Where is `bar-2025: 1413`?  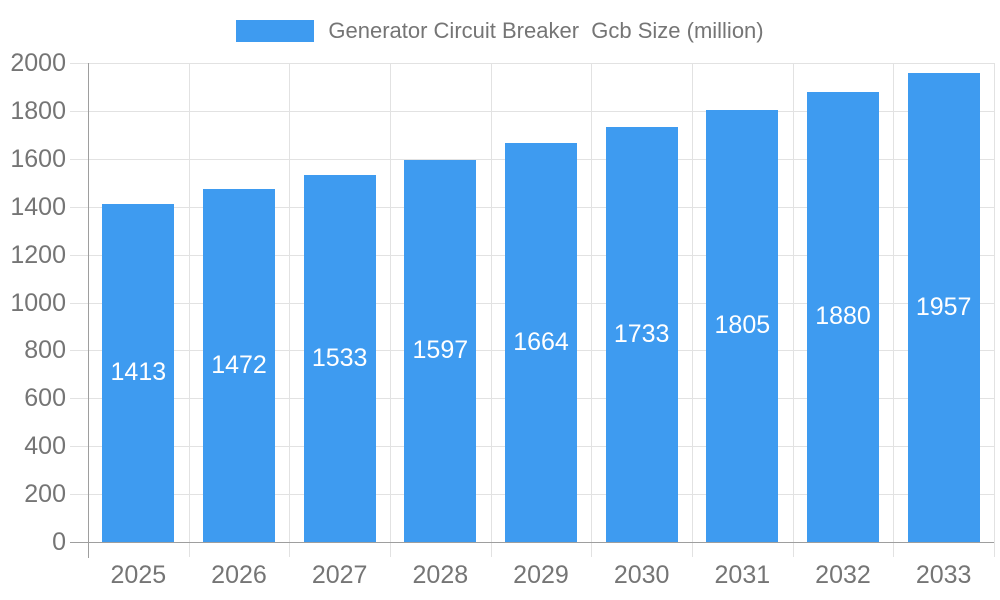
bar-2025: 1413 is located at coordinates (138, 372).